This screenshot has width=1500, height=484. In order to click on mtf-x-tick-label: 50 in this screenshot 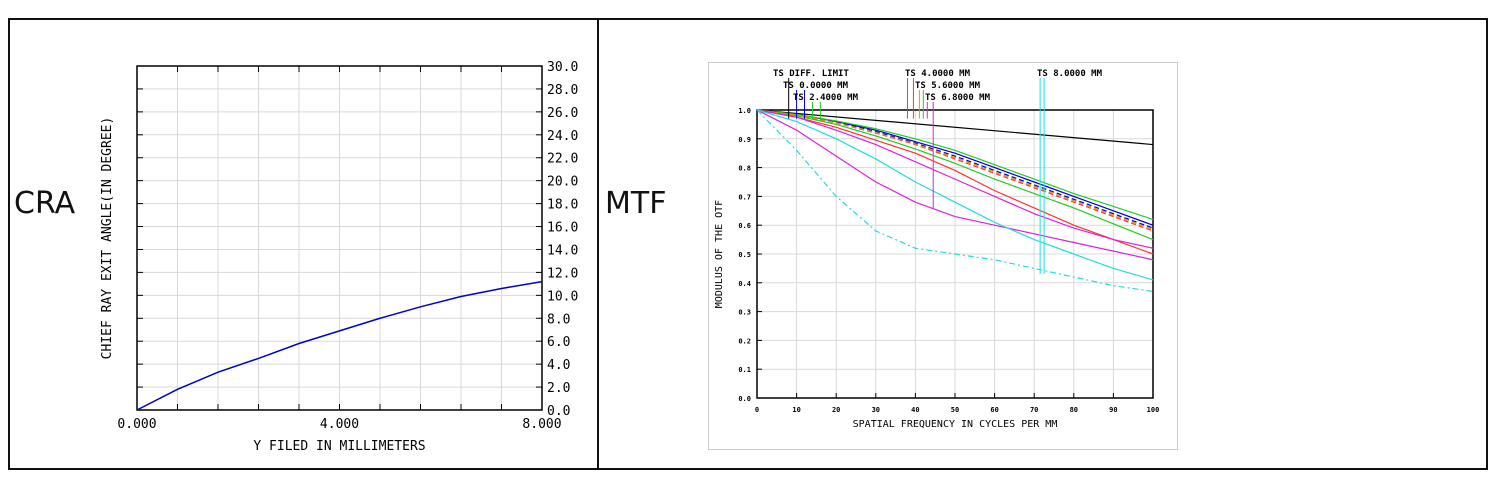, I will do `click(955, 410)`.